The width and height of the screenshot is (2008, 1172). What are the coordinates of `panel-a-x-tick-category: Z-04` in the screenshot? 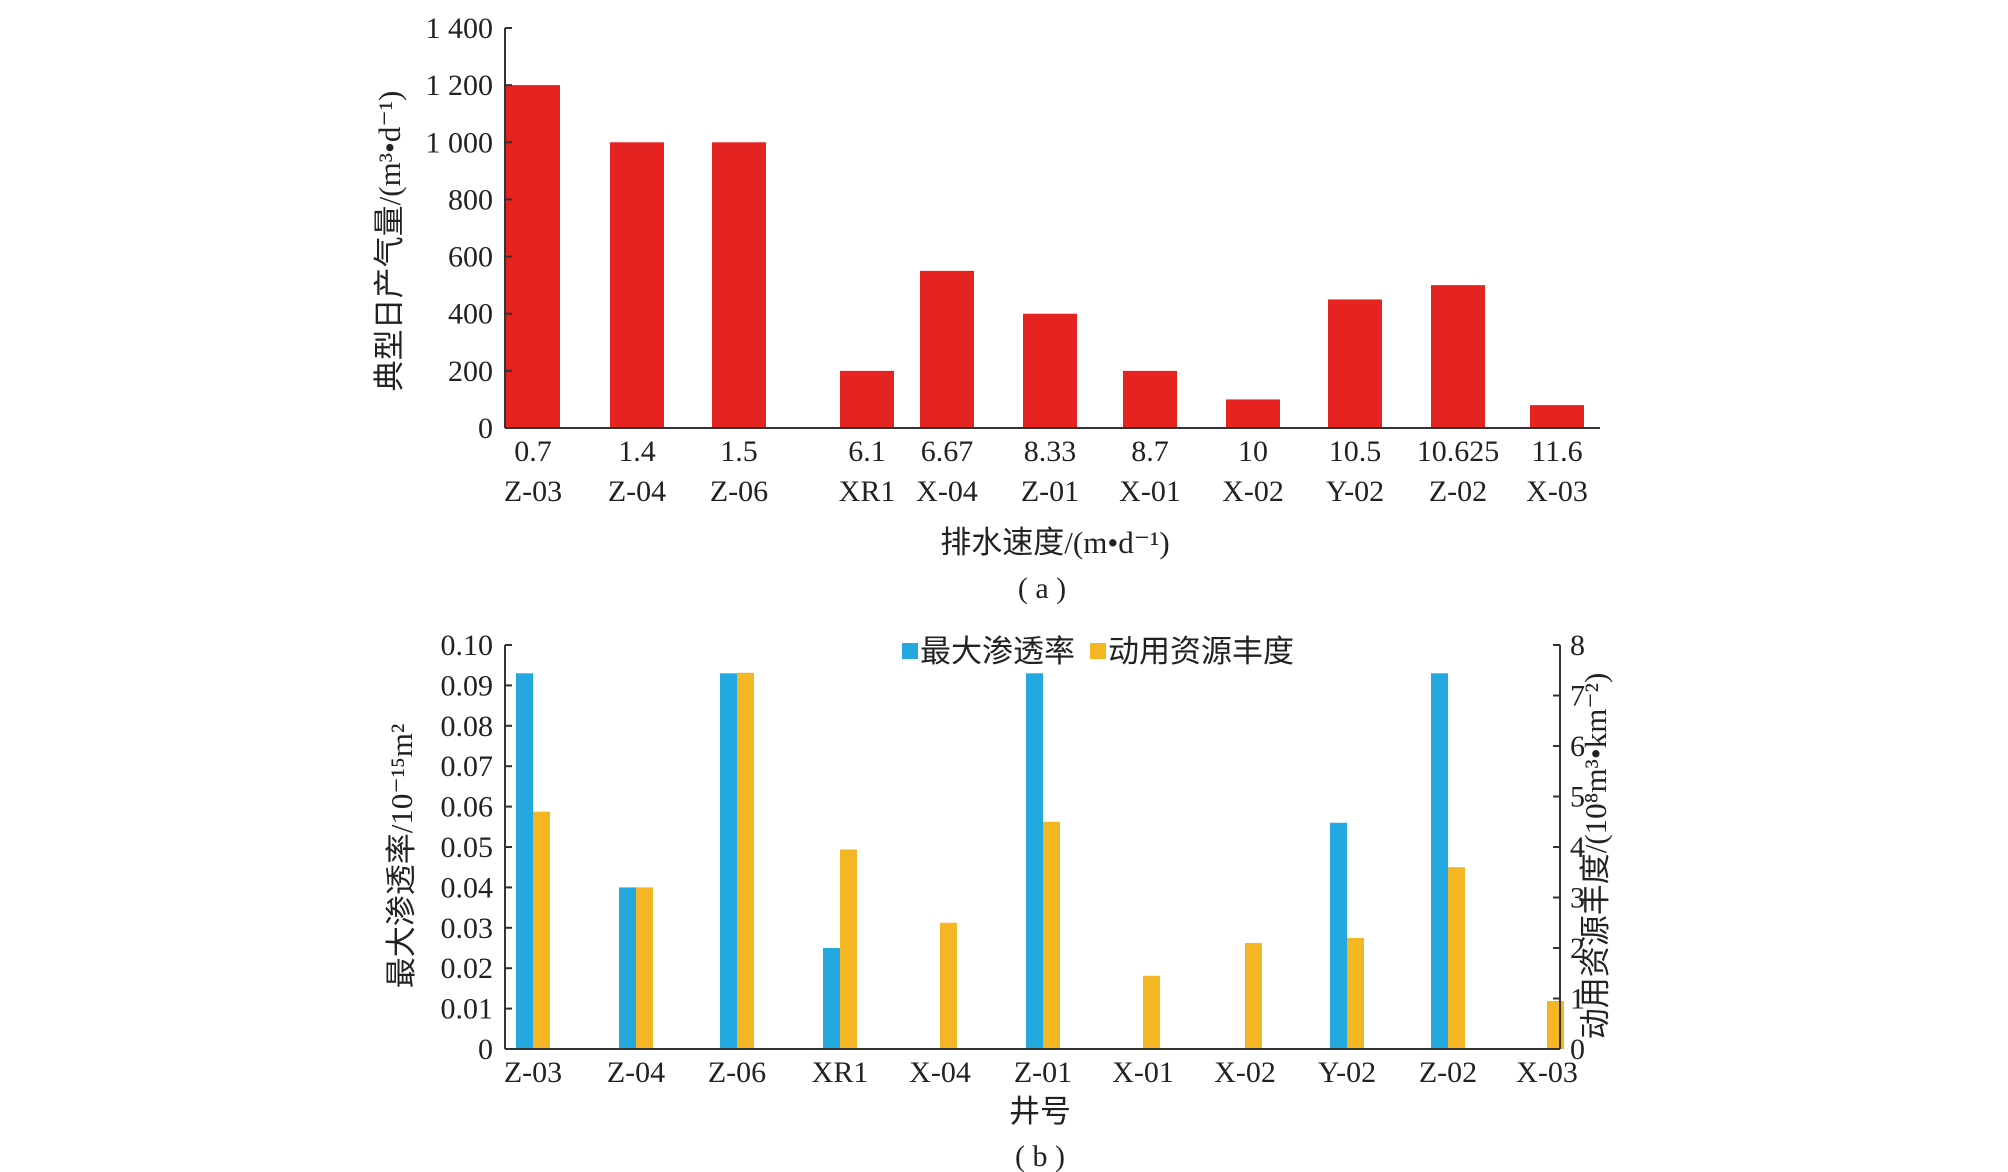 It's located at (637, 491).